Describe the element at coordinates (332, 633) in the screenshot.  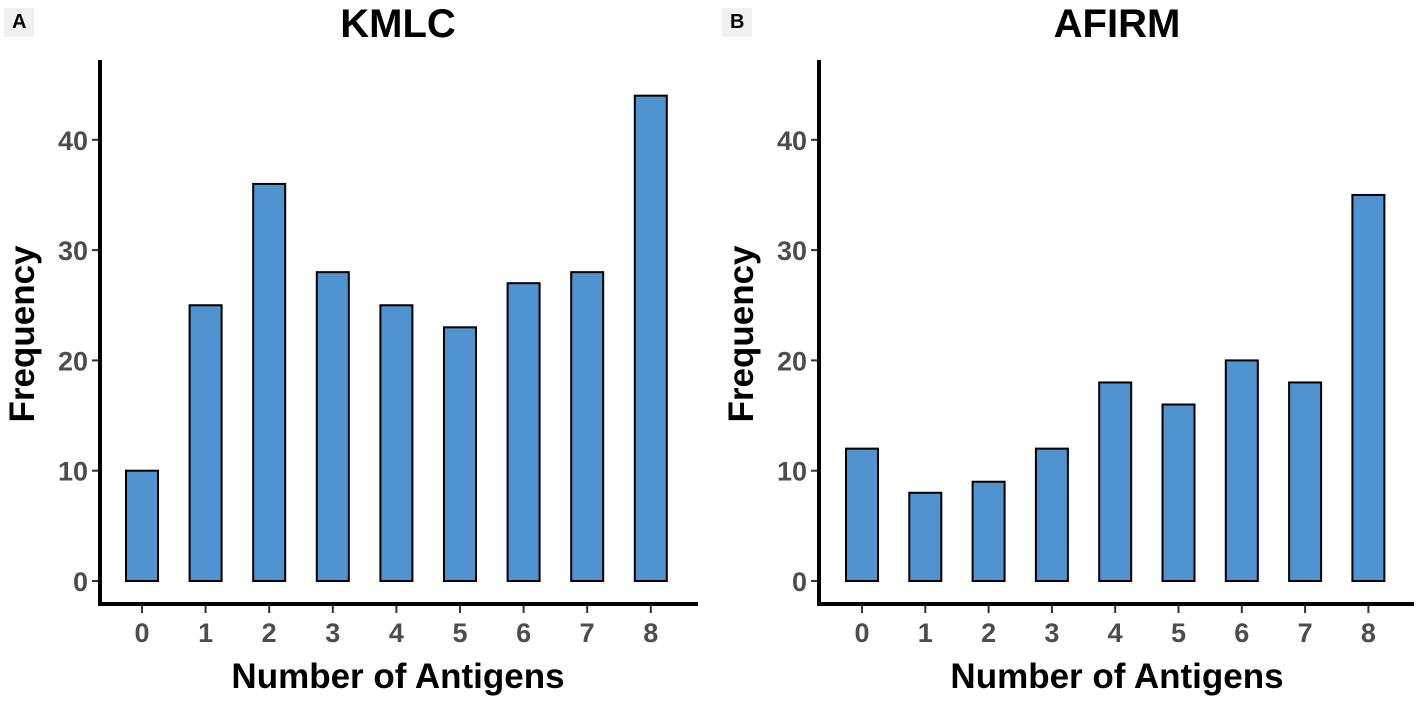
I see `x-tick-label: 3` at that location.